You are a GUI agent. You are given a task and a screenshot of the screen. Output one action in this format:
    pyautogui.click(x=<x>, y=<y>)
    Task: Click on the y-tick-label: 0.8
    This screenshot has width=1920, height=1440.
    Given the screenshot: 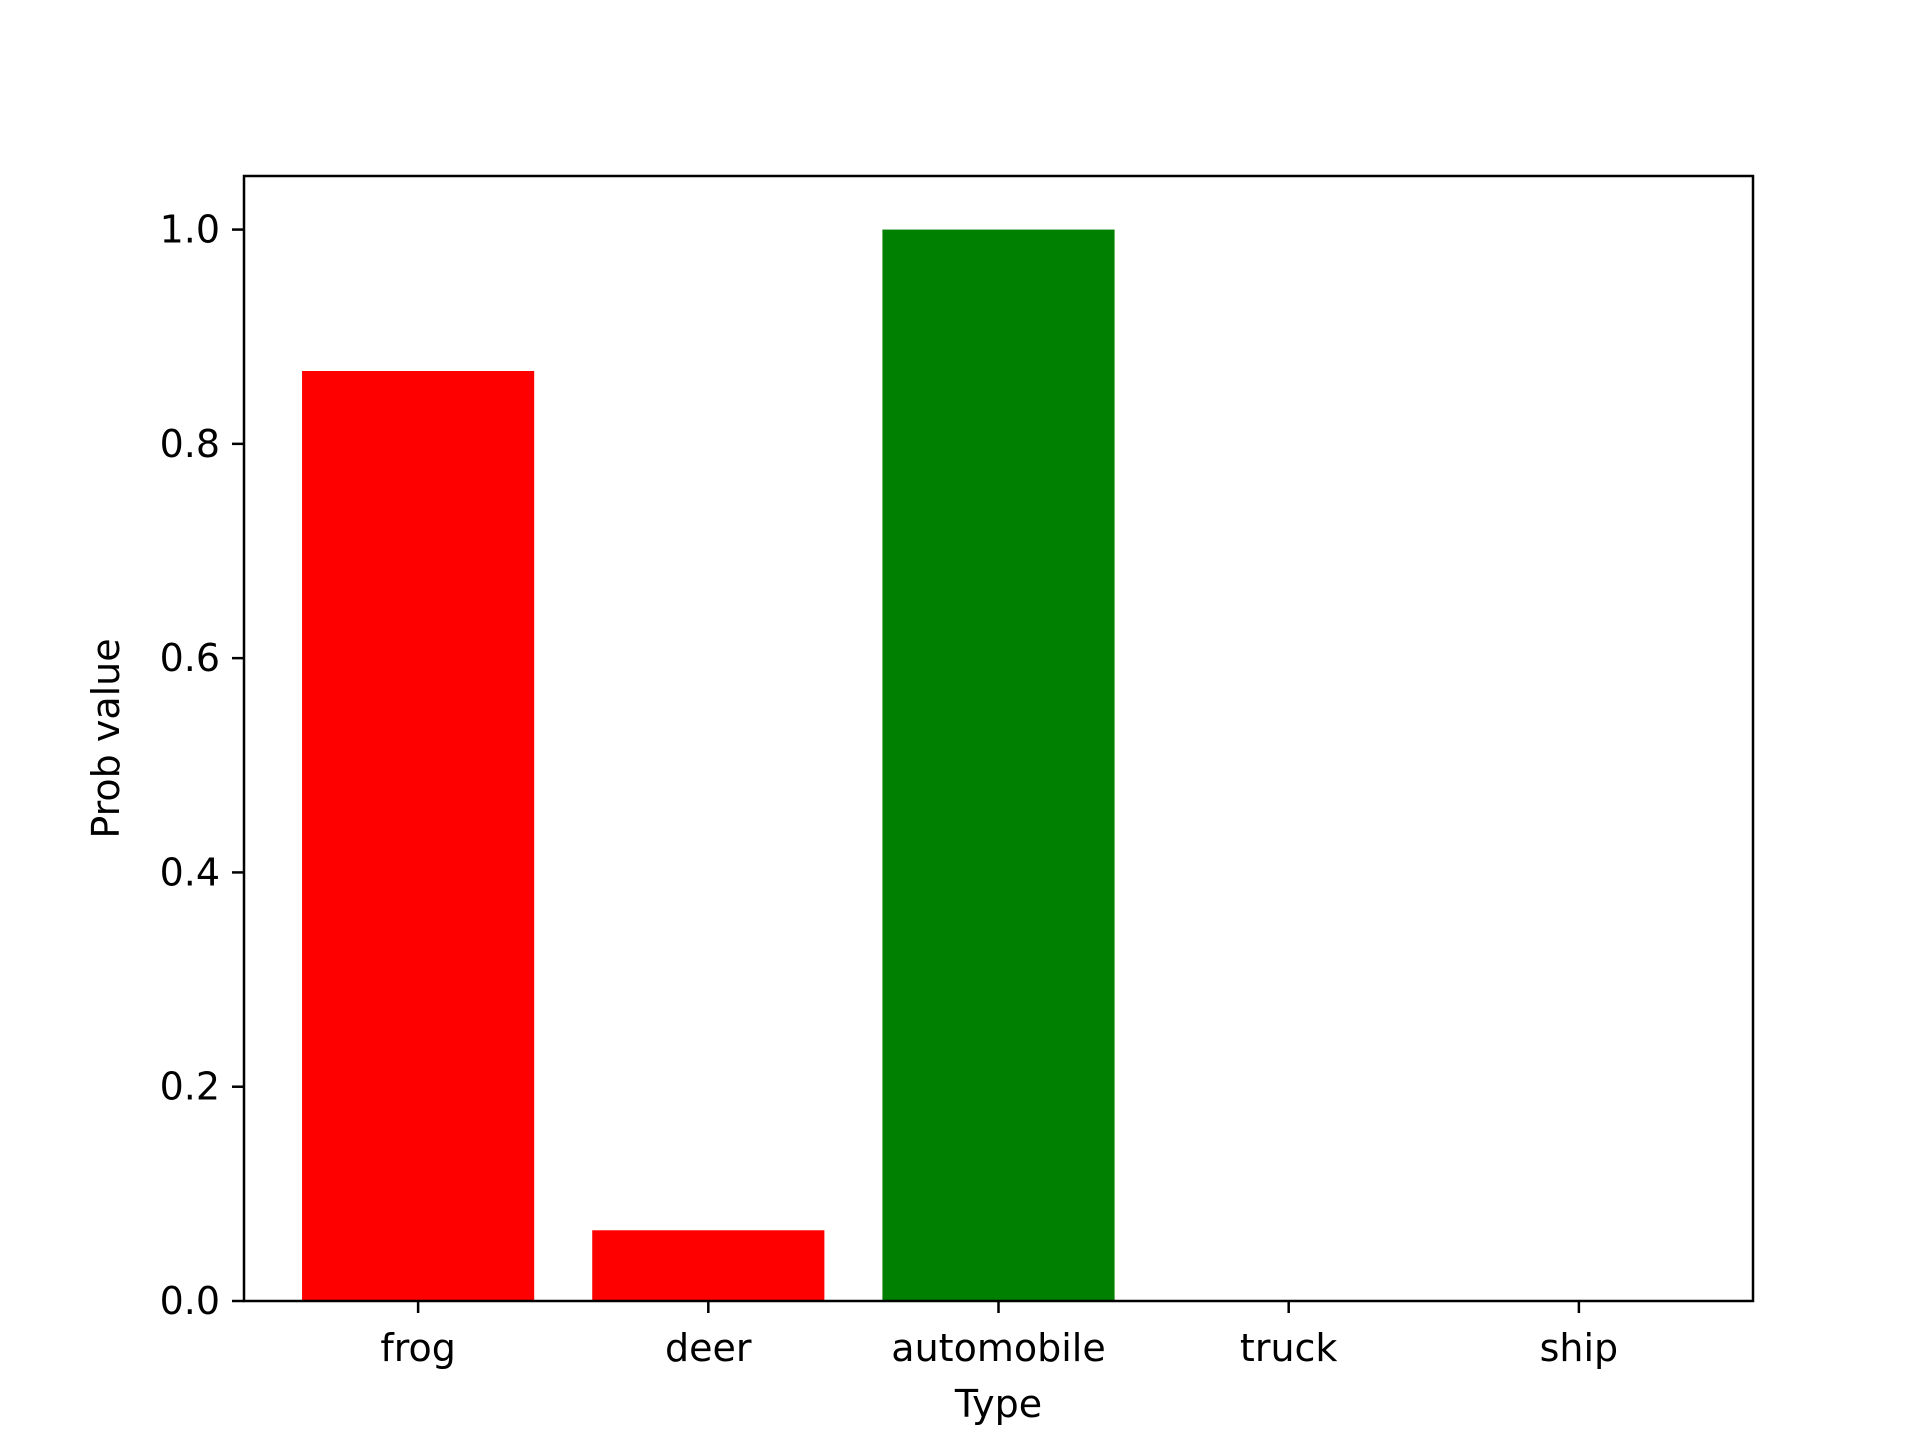 What is the action you would take?
    pyautogui.click(x=190, y=444)
    